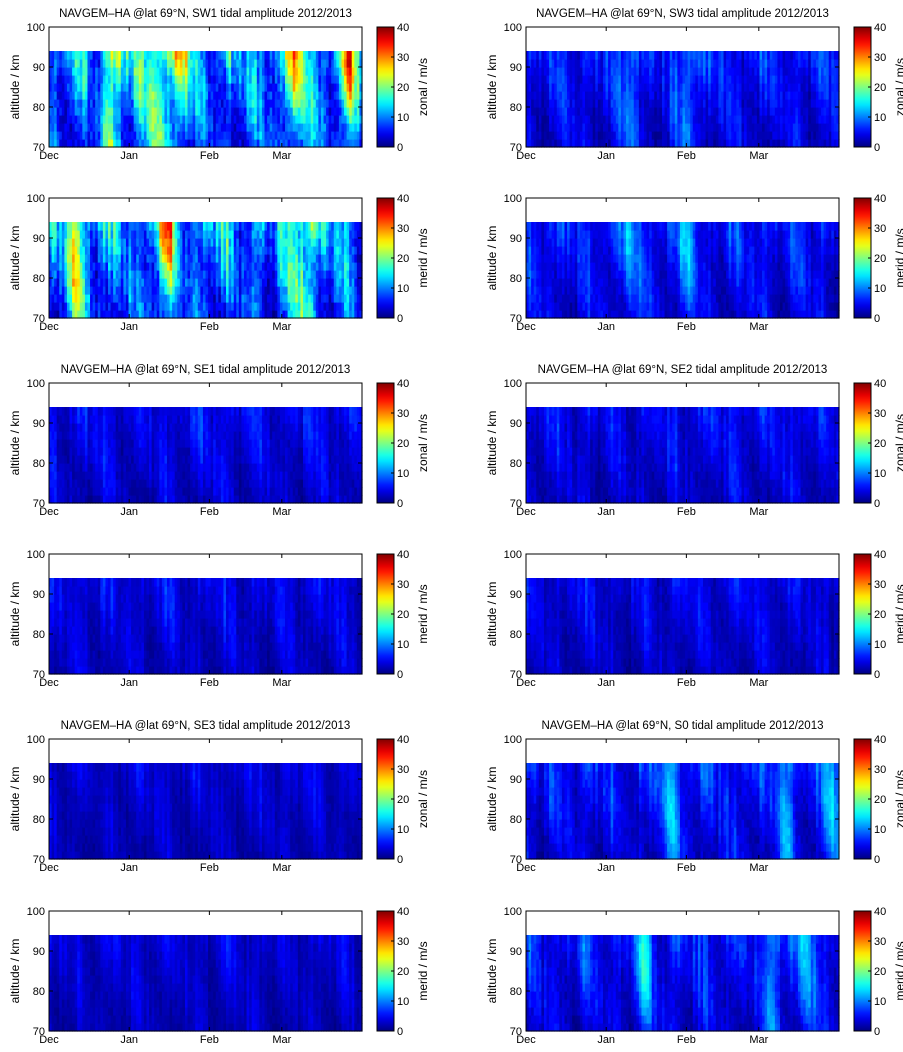 The width and height of the screenshot is (903, 1052). Describe the element at coordinates (36, 28) in the screenshot. I see `y-tick-label: 100` at that location.